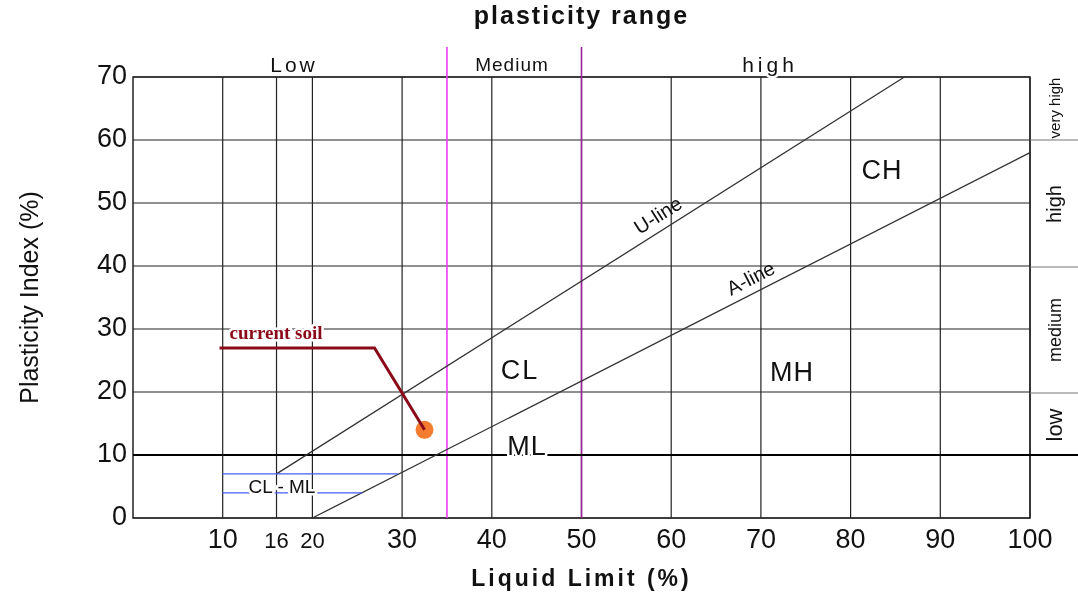 Image resolution: width=1078 pixels, height=592 pixels. Describe the element at coordinates (527, 446) in the screenshot. I see `annotation: ML` at that location.